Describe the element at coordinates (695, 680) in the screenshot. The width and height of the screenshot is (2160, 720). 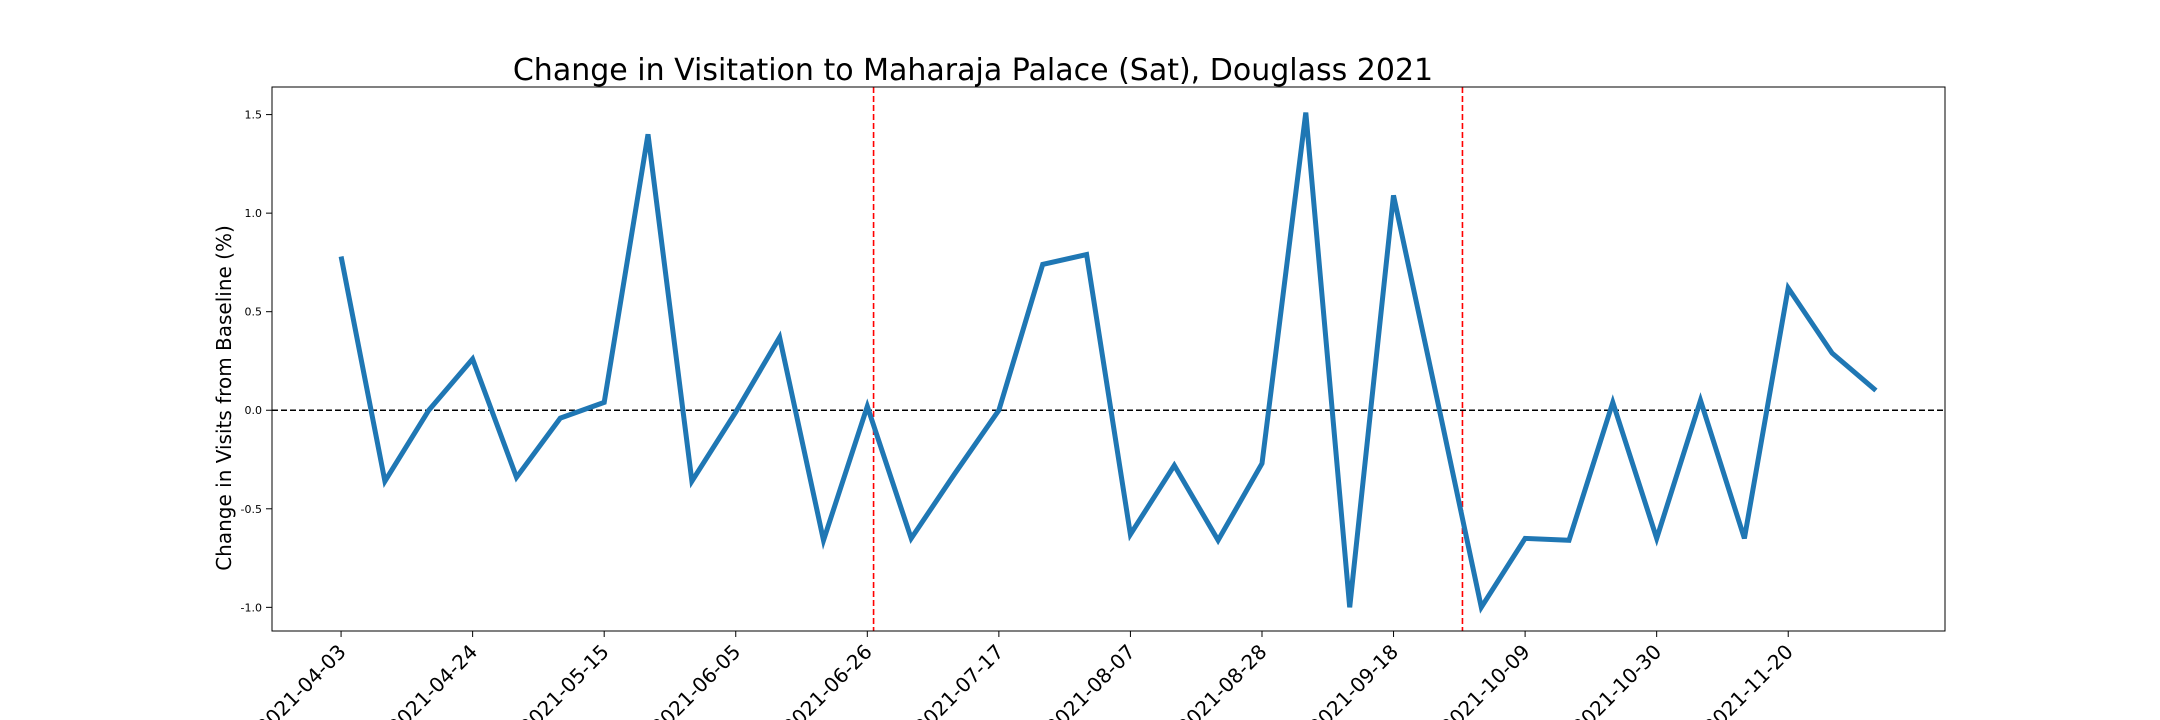
I see `x-tick-label: 2021-06-05` at that location.